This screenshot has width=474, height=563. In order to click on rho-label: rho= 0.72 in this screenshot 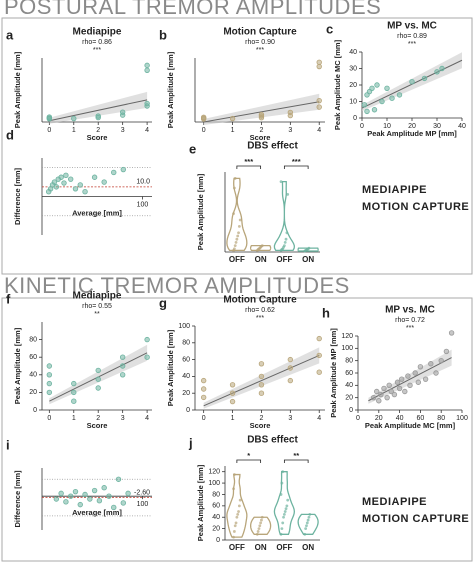, I will do `click(410, 320)`.